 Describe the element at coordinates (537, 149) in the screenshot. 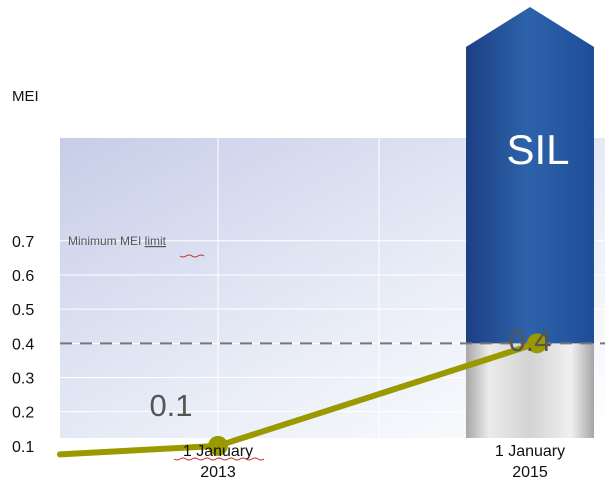

I see `sil-label: SIL` at that location.